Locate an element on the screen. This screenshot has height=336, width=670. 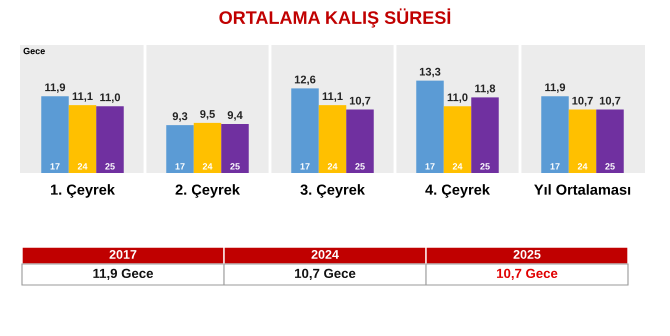
series-label: 24 is located at coordinates (83, 166).